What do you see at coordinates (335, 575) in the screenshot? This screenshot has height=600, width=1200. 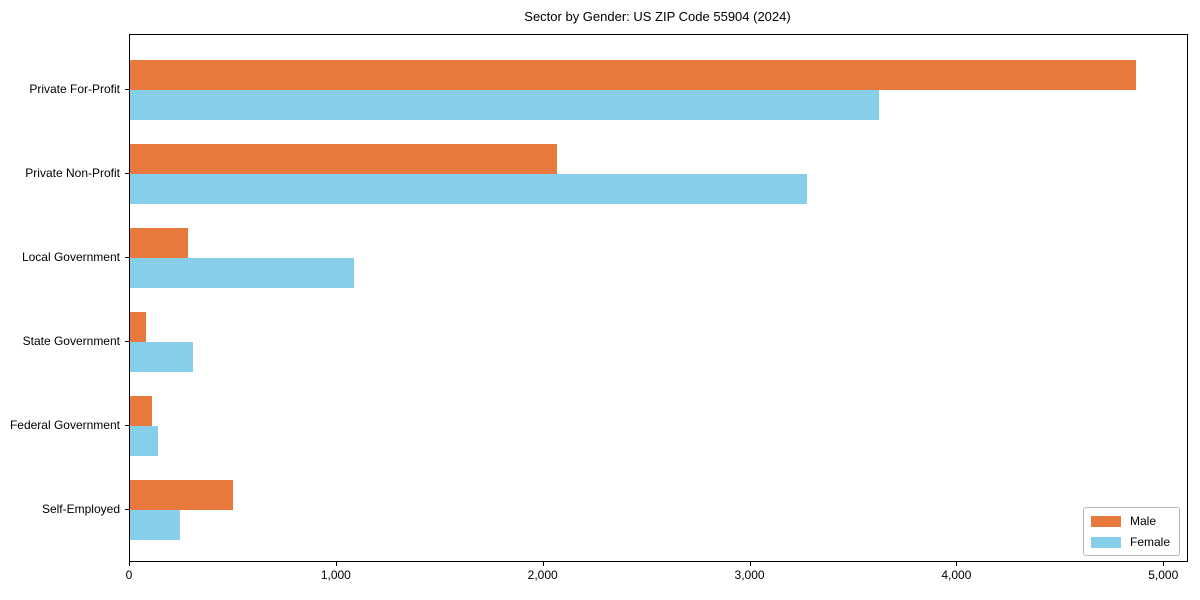 I see `x-axis-label-1-000: 1,000` at bounding box center [335, 575].